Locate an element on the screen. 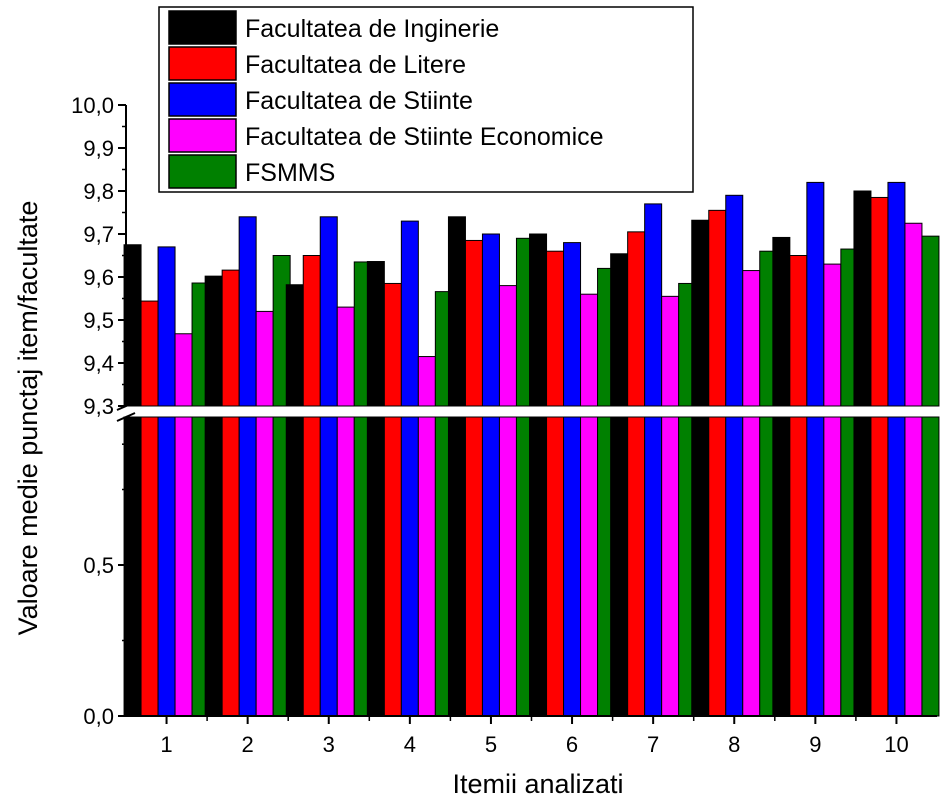 This screenshot has width=942, height=807. x-tick-label: 5 is located at coordinates (491, 744).